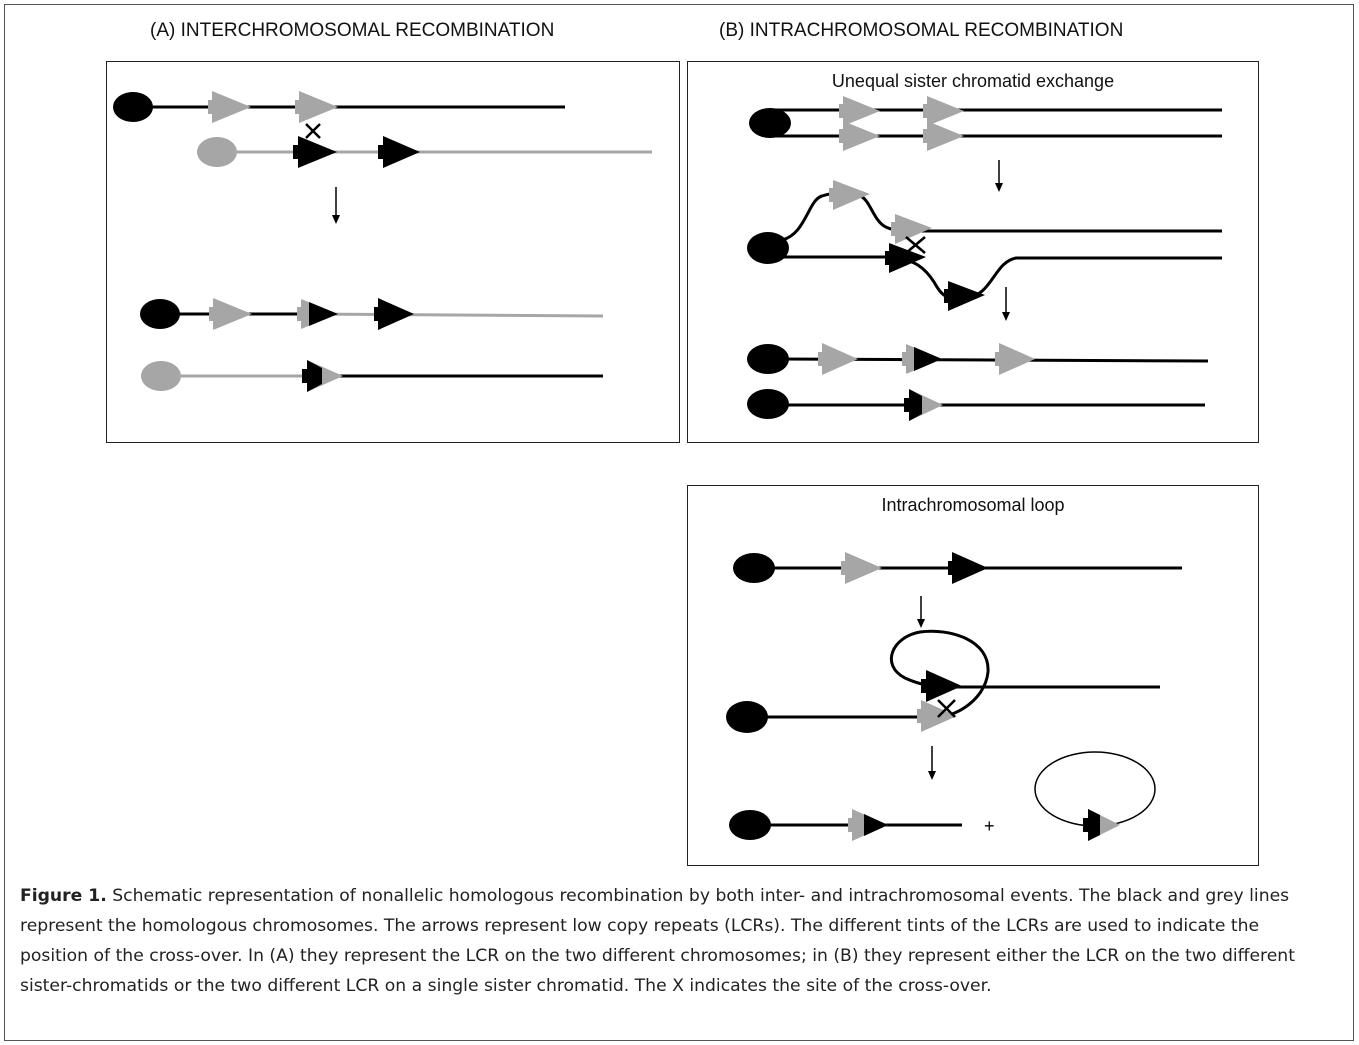  I want to click on loop-product-linear, so click(845, 825).